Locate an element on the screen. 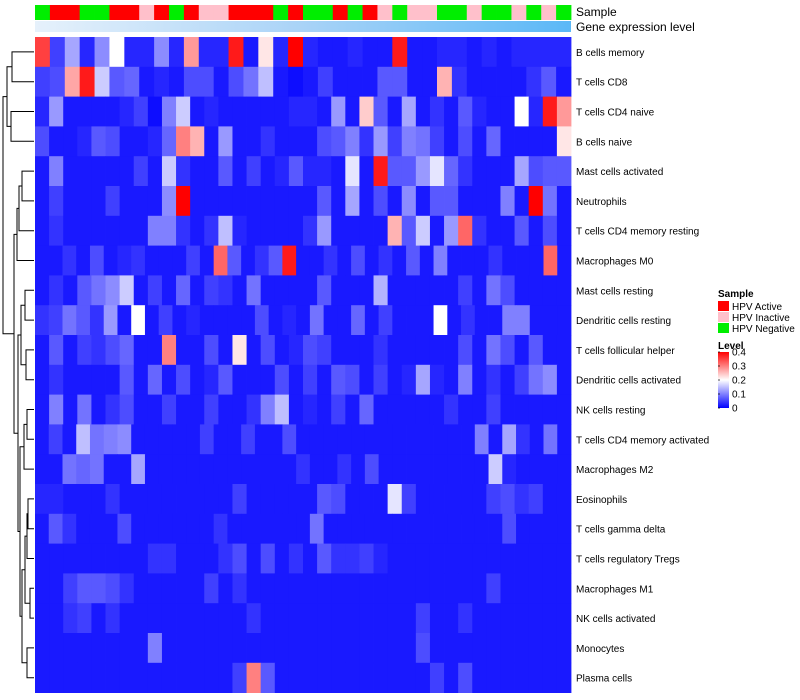  row-label: Mast cells activated is located at coordinates (619, 172).